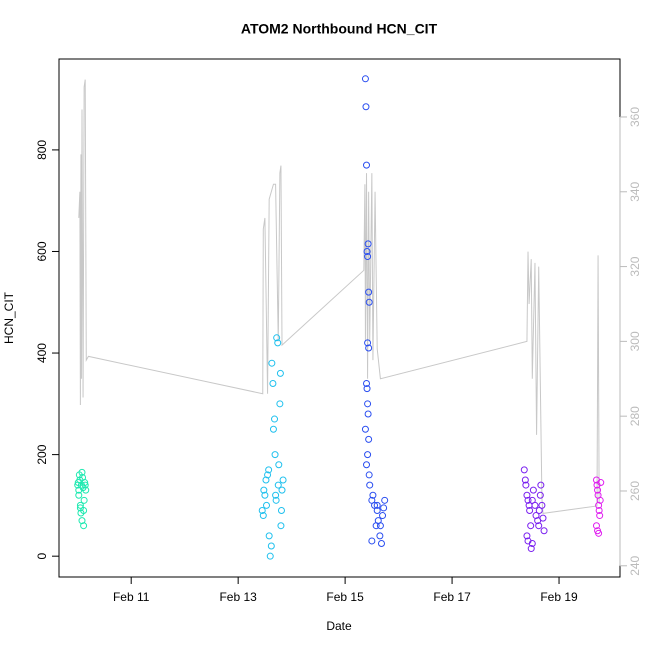 This screenshot has width=650, height=655. What do you see at coordinates (42, 454) in the screenshot?
I see `y-tick-label: 200` at bounding box center [42, 454].